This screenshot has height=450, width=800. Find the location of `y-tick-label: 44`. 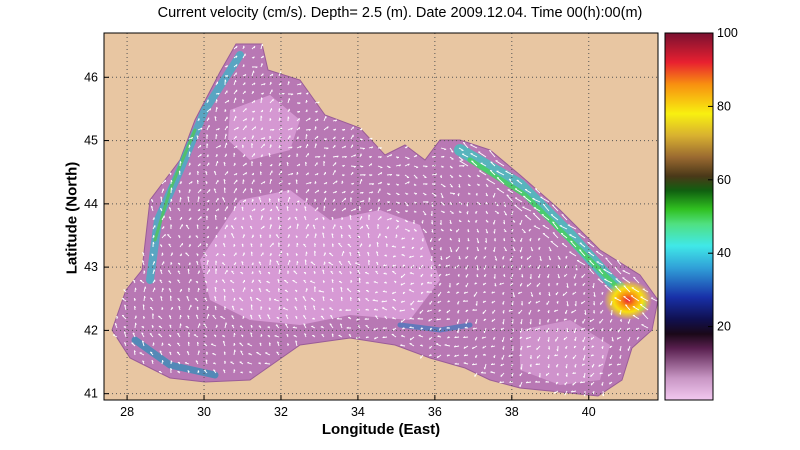

y-tick-label: 44 is located at coordinates (91, 204).